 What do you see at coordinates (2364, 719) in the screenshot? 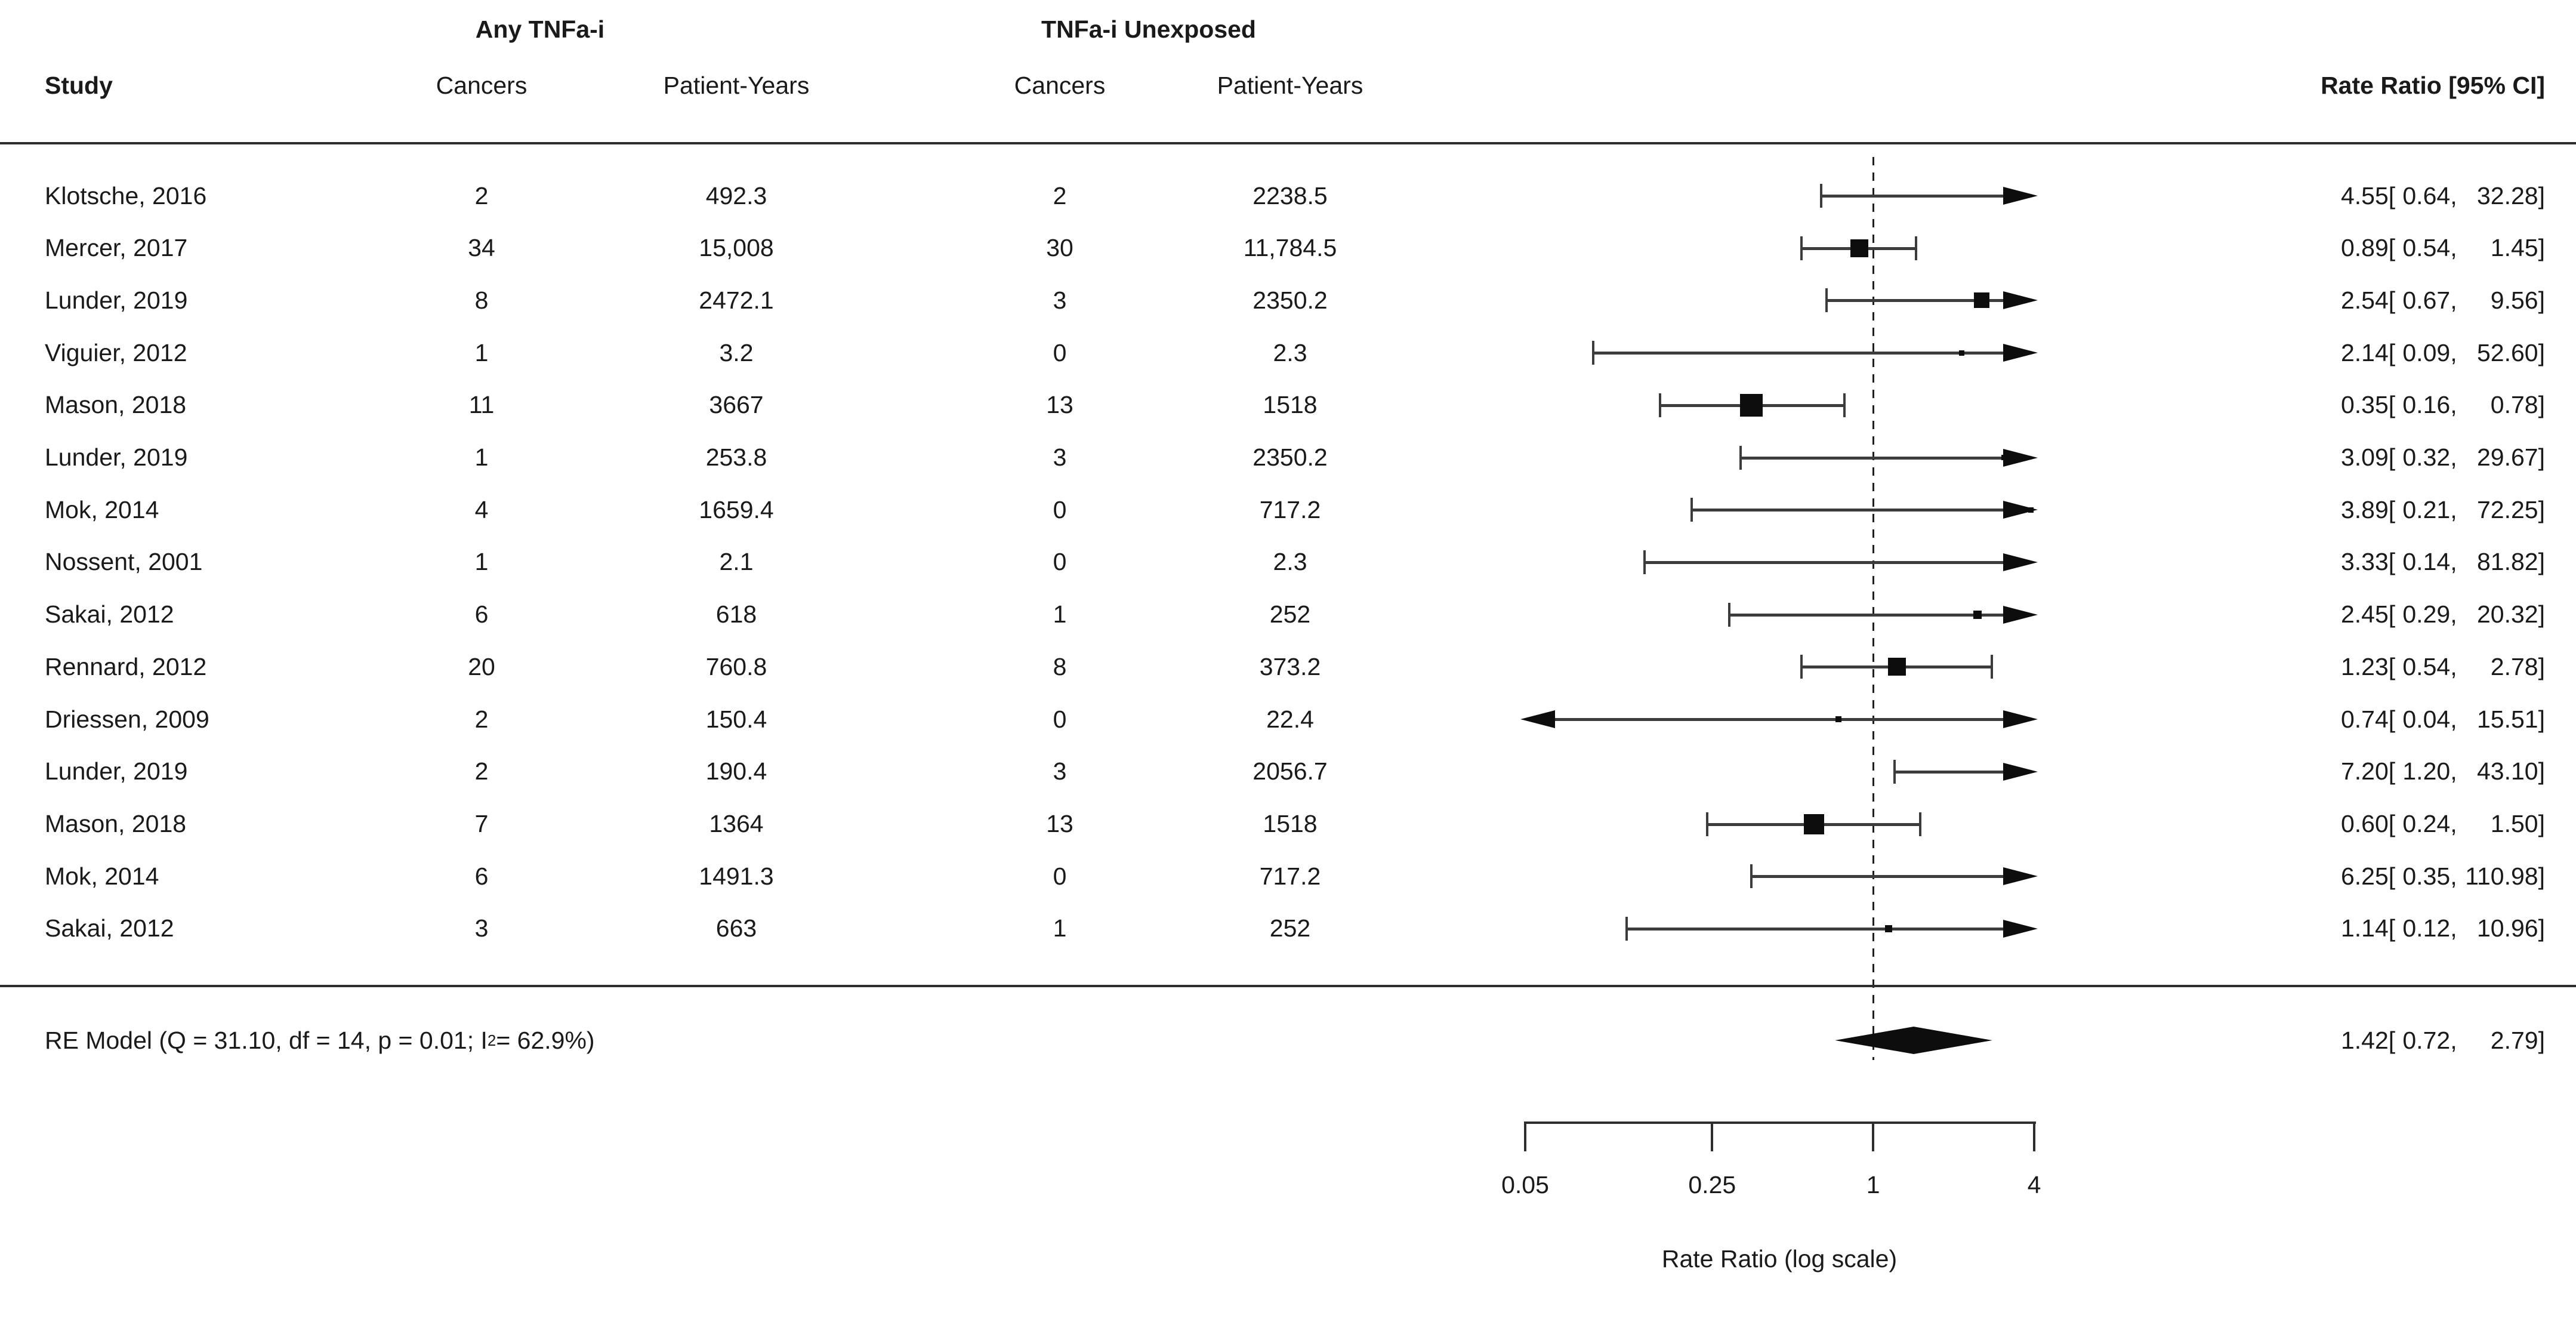
I see `rate-ratio-estimate-text: 0.74` at bounding box center [2364, 719].